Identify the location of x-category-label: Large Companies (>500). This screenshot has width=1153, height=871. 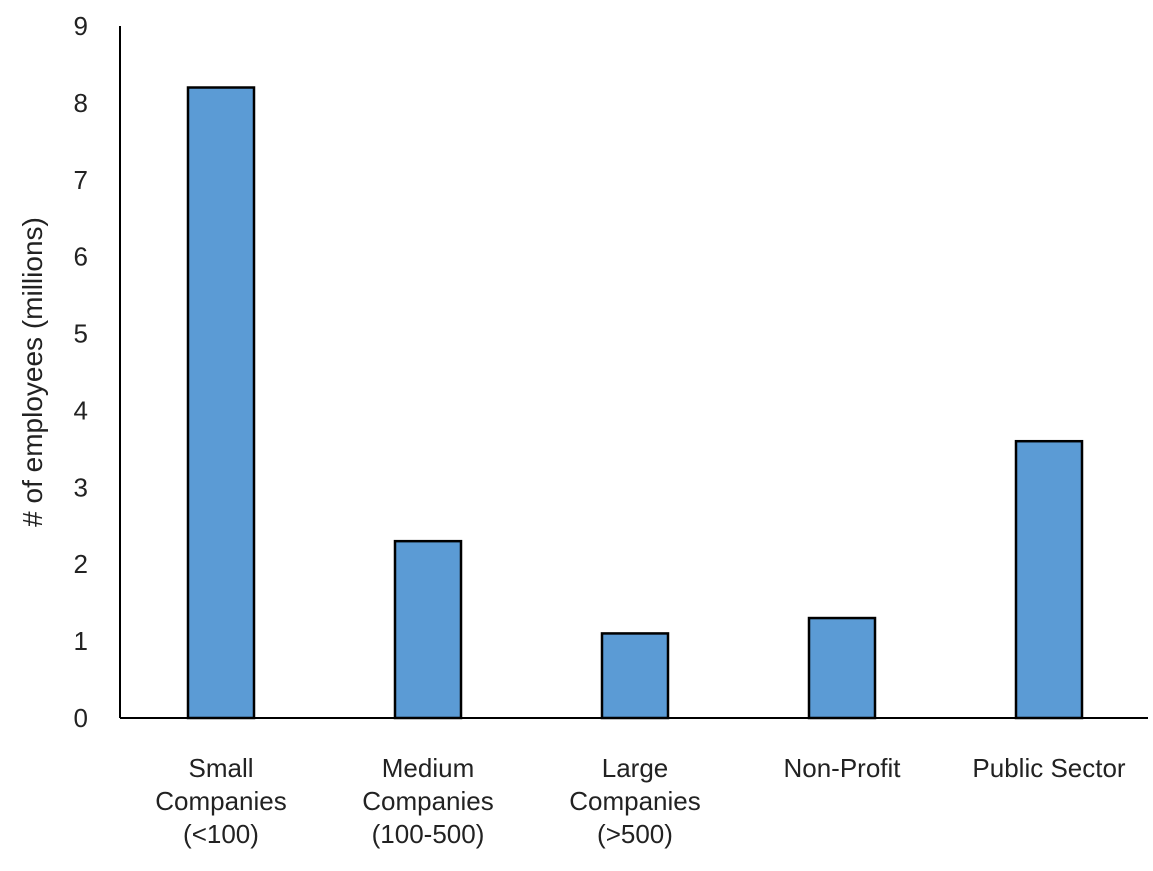
(635, 801).